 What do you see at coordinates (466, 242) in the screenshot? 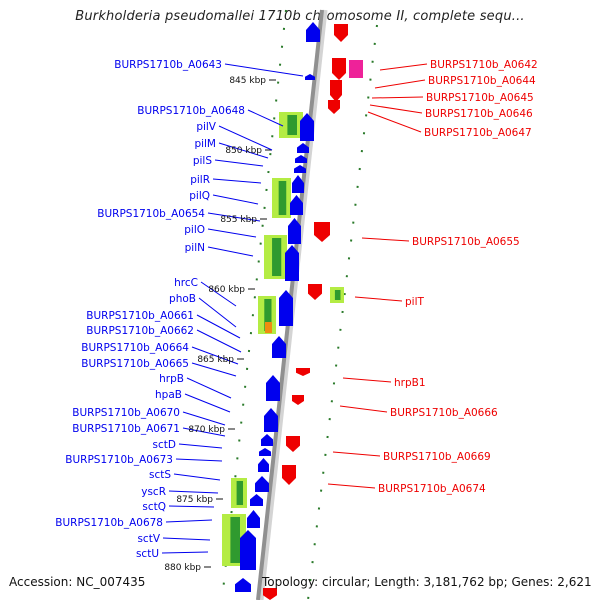
I see `gene-label-burps1710b-a0655: BURPS1710b_A0655` at bounding box center [466, 242].